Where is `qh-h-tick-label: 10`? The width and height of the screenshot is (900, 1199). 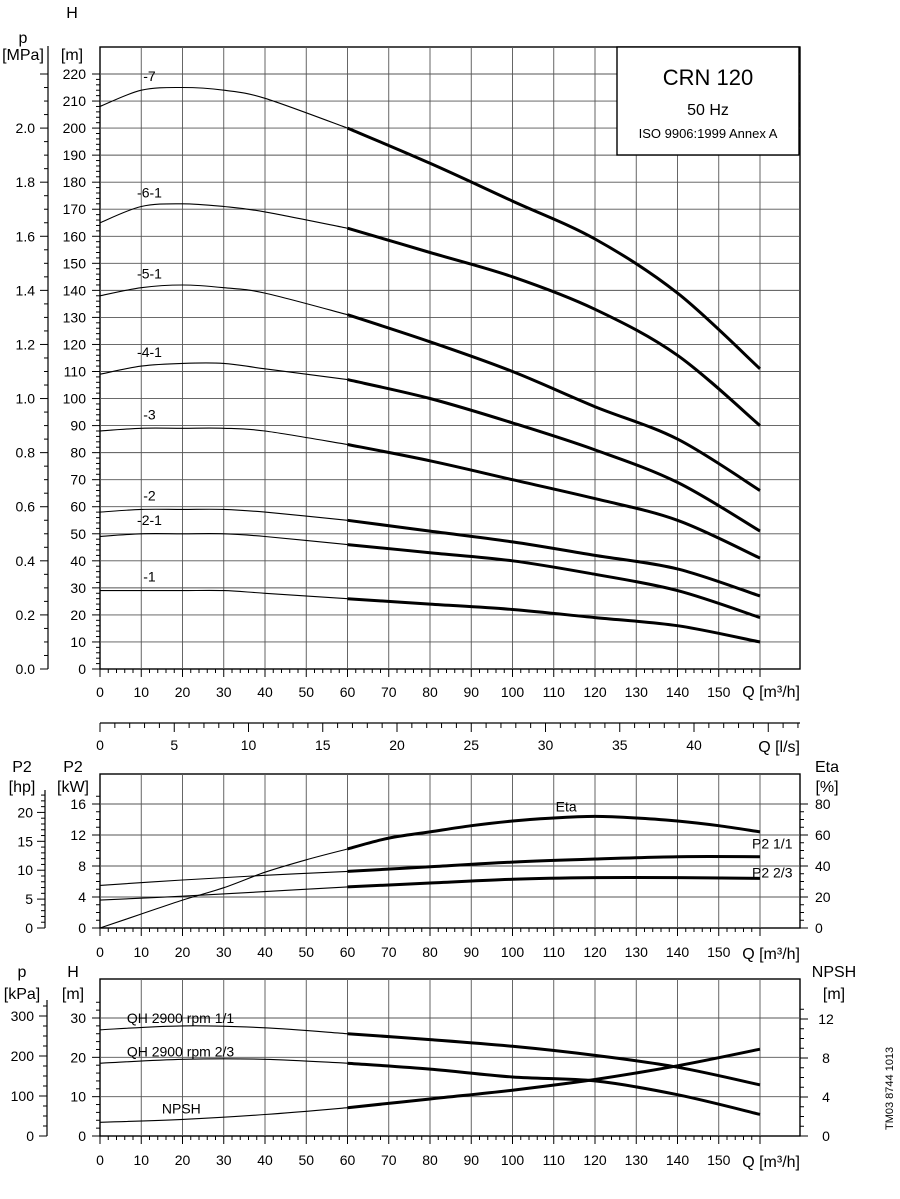
qh-h-tick-label: 10 is located at coordinates (78, 642).